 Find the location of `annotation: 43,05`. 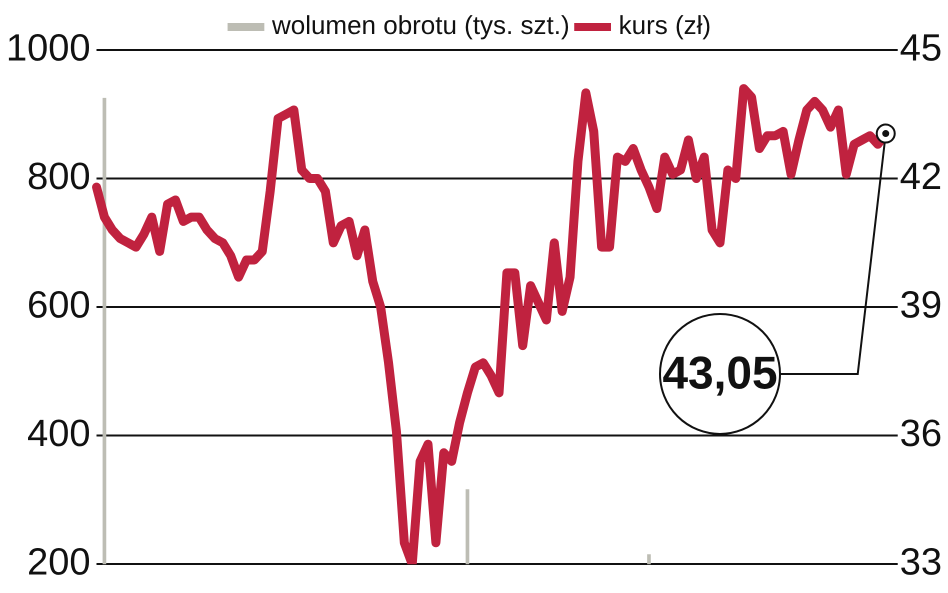

annotation: 43,05 is located at coordinates (720, 372).